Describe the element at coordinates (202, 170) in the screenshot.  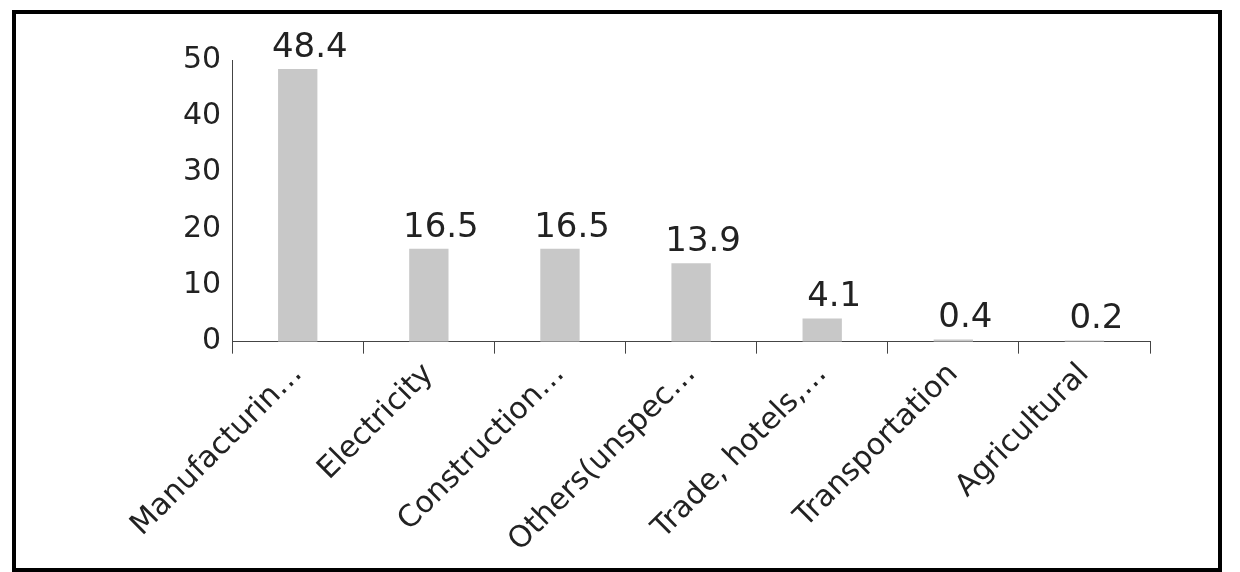
I see `y-tick-label: 30` at that location.